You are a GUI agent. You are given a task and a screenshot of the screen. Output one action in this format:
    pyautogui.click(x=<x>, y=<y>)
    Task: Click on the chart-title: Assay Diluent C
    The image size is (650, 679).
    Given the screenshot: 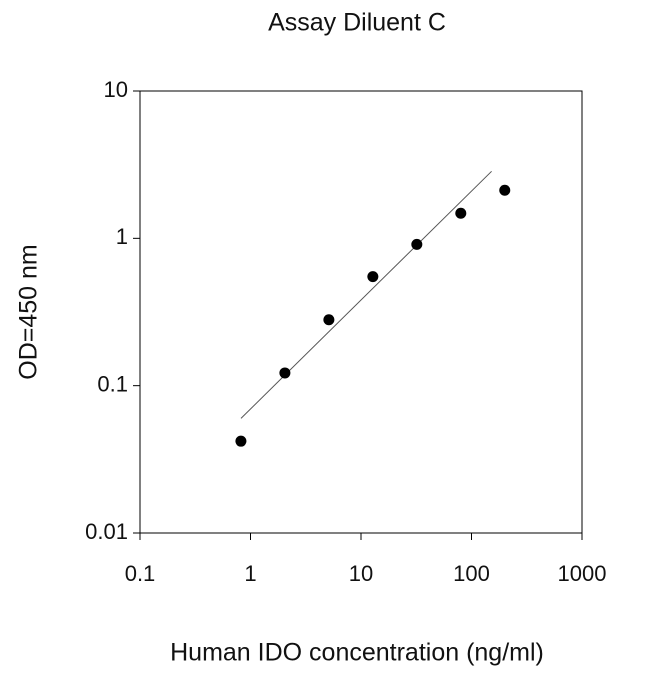 What is the action you would take?
    pyautogui.click(x=357, y=23)
    